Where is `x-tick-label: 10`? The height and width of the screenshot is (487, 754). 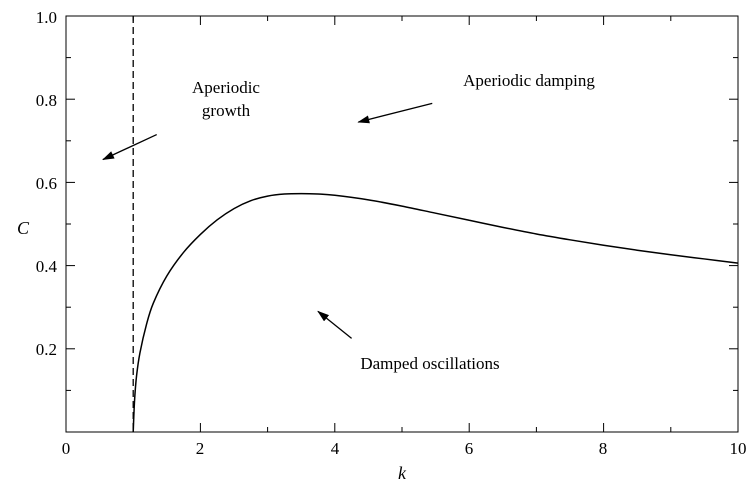 x-tick-label: 10 is located at coordinates (738, 448).